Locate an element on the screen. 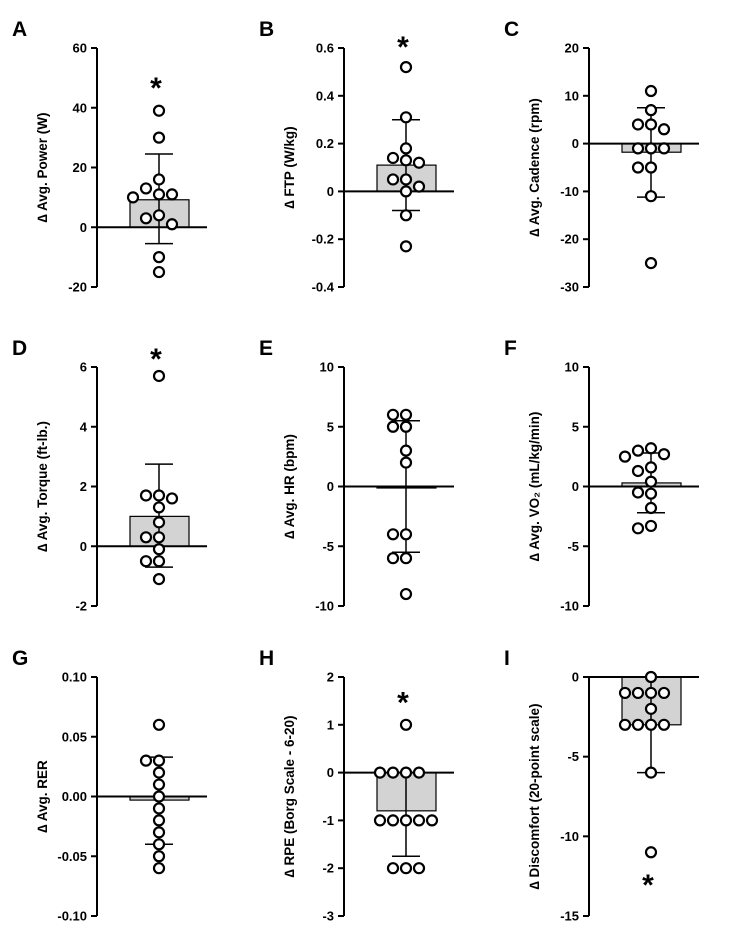 The image size is (741, 935). y-axis-label: ∆ RPE (Borg Scale - 6-20) is located at coordinates (289, 796).